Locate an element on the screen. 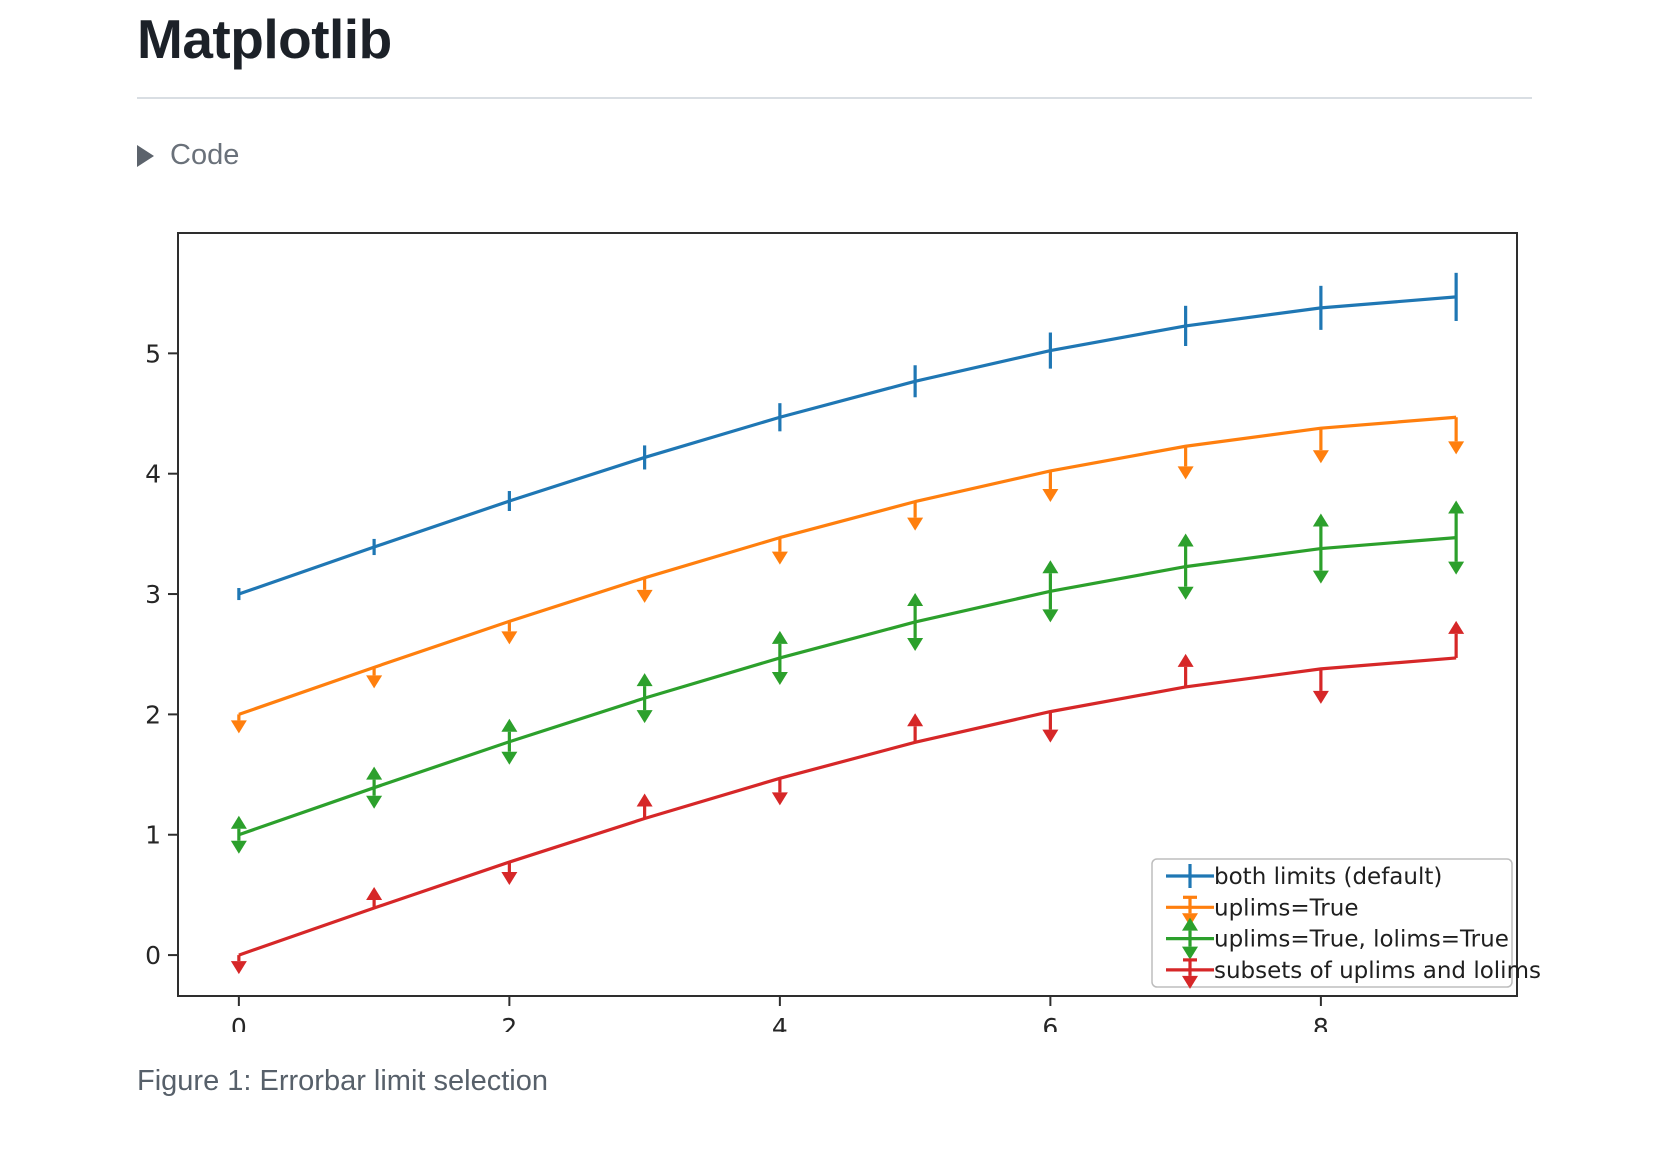 This screenshot has height=1172, width=1666. x-tick-label: 4 is located at coordinates (780, 1022).